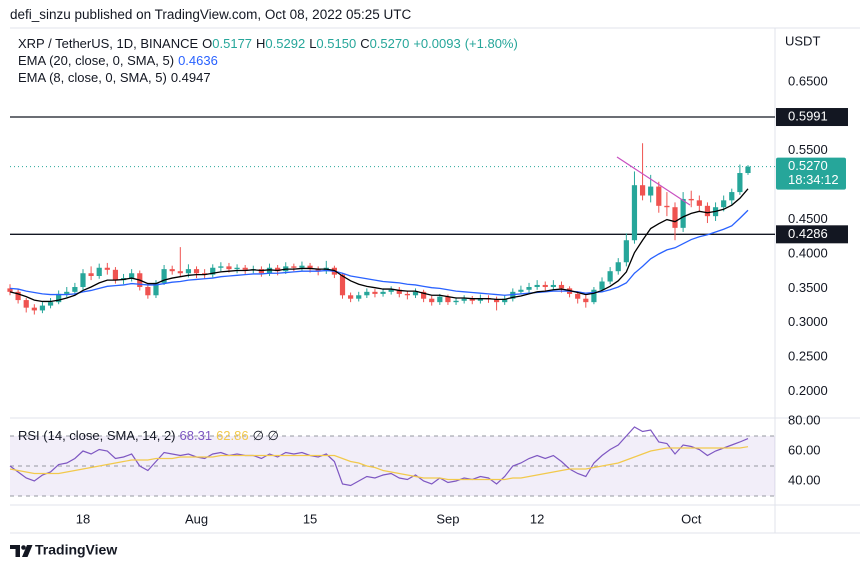 This screenshot has width=860, height=569. Describe the element at coordinates (804, 419) in the screenshot. I see `rsi-tick-label: 80.00` at that location.